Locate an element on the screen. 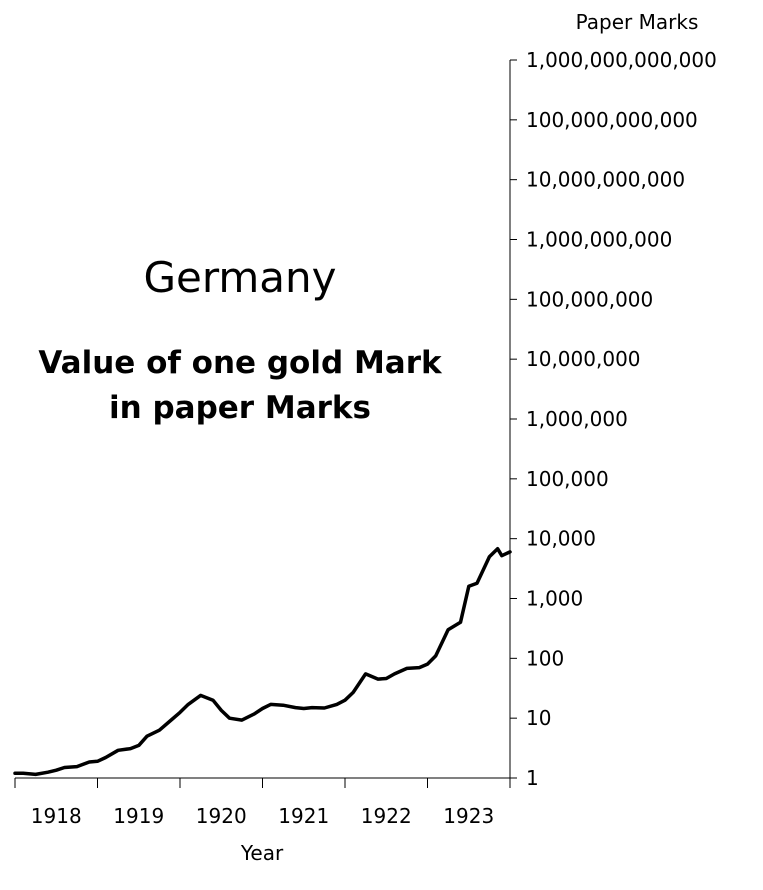 Image resolution: width=763 pixels, height=890 pixels. x-tick-label: 1922 is located at coordinates (386, 816).